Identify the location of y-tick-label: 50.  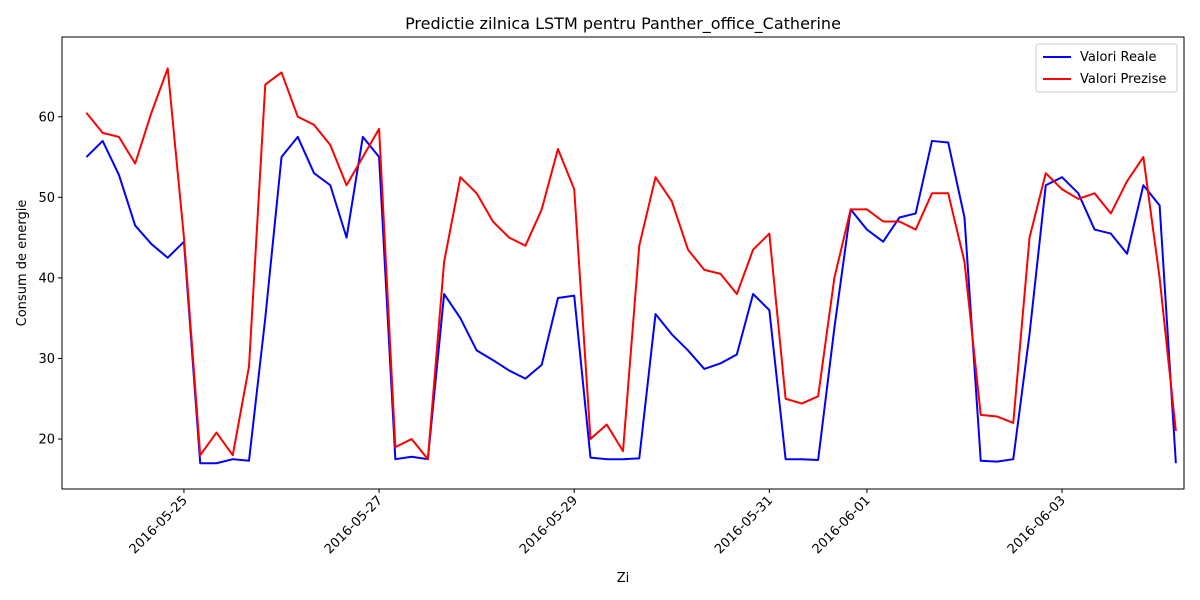
(46, 198).